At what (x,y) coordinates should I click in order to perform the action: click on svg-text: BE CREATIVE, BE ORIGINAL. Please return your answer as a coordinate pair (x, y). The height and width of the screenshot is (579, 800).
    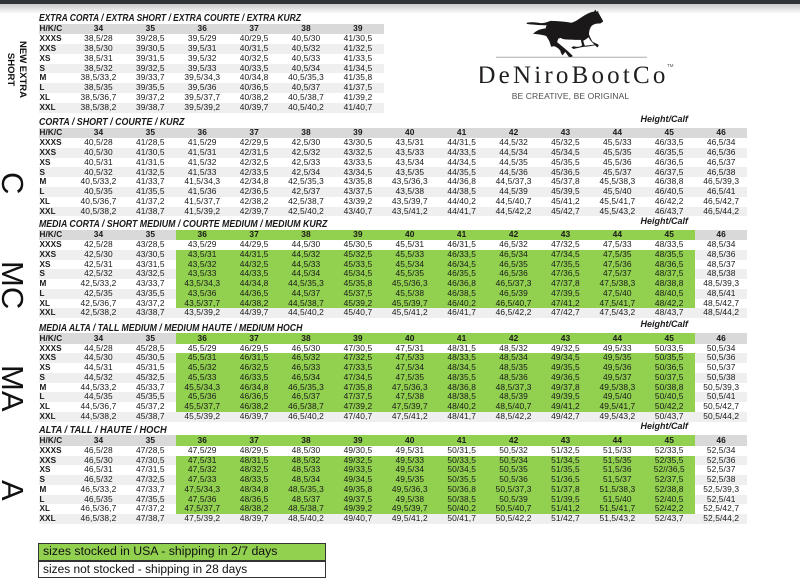
    Looking at the image, I should click on (571, 96).